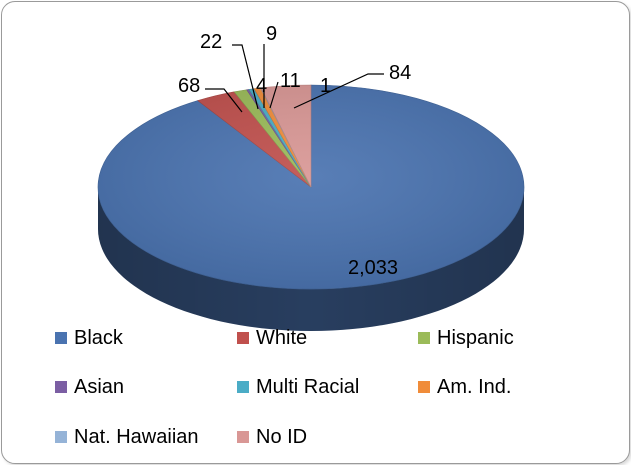 Image resolution: width=631 pixels, height=465 pixels. I want to click on legend-item-asian: Asian, so click(89, 387).